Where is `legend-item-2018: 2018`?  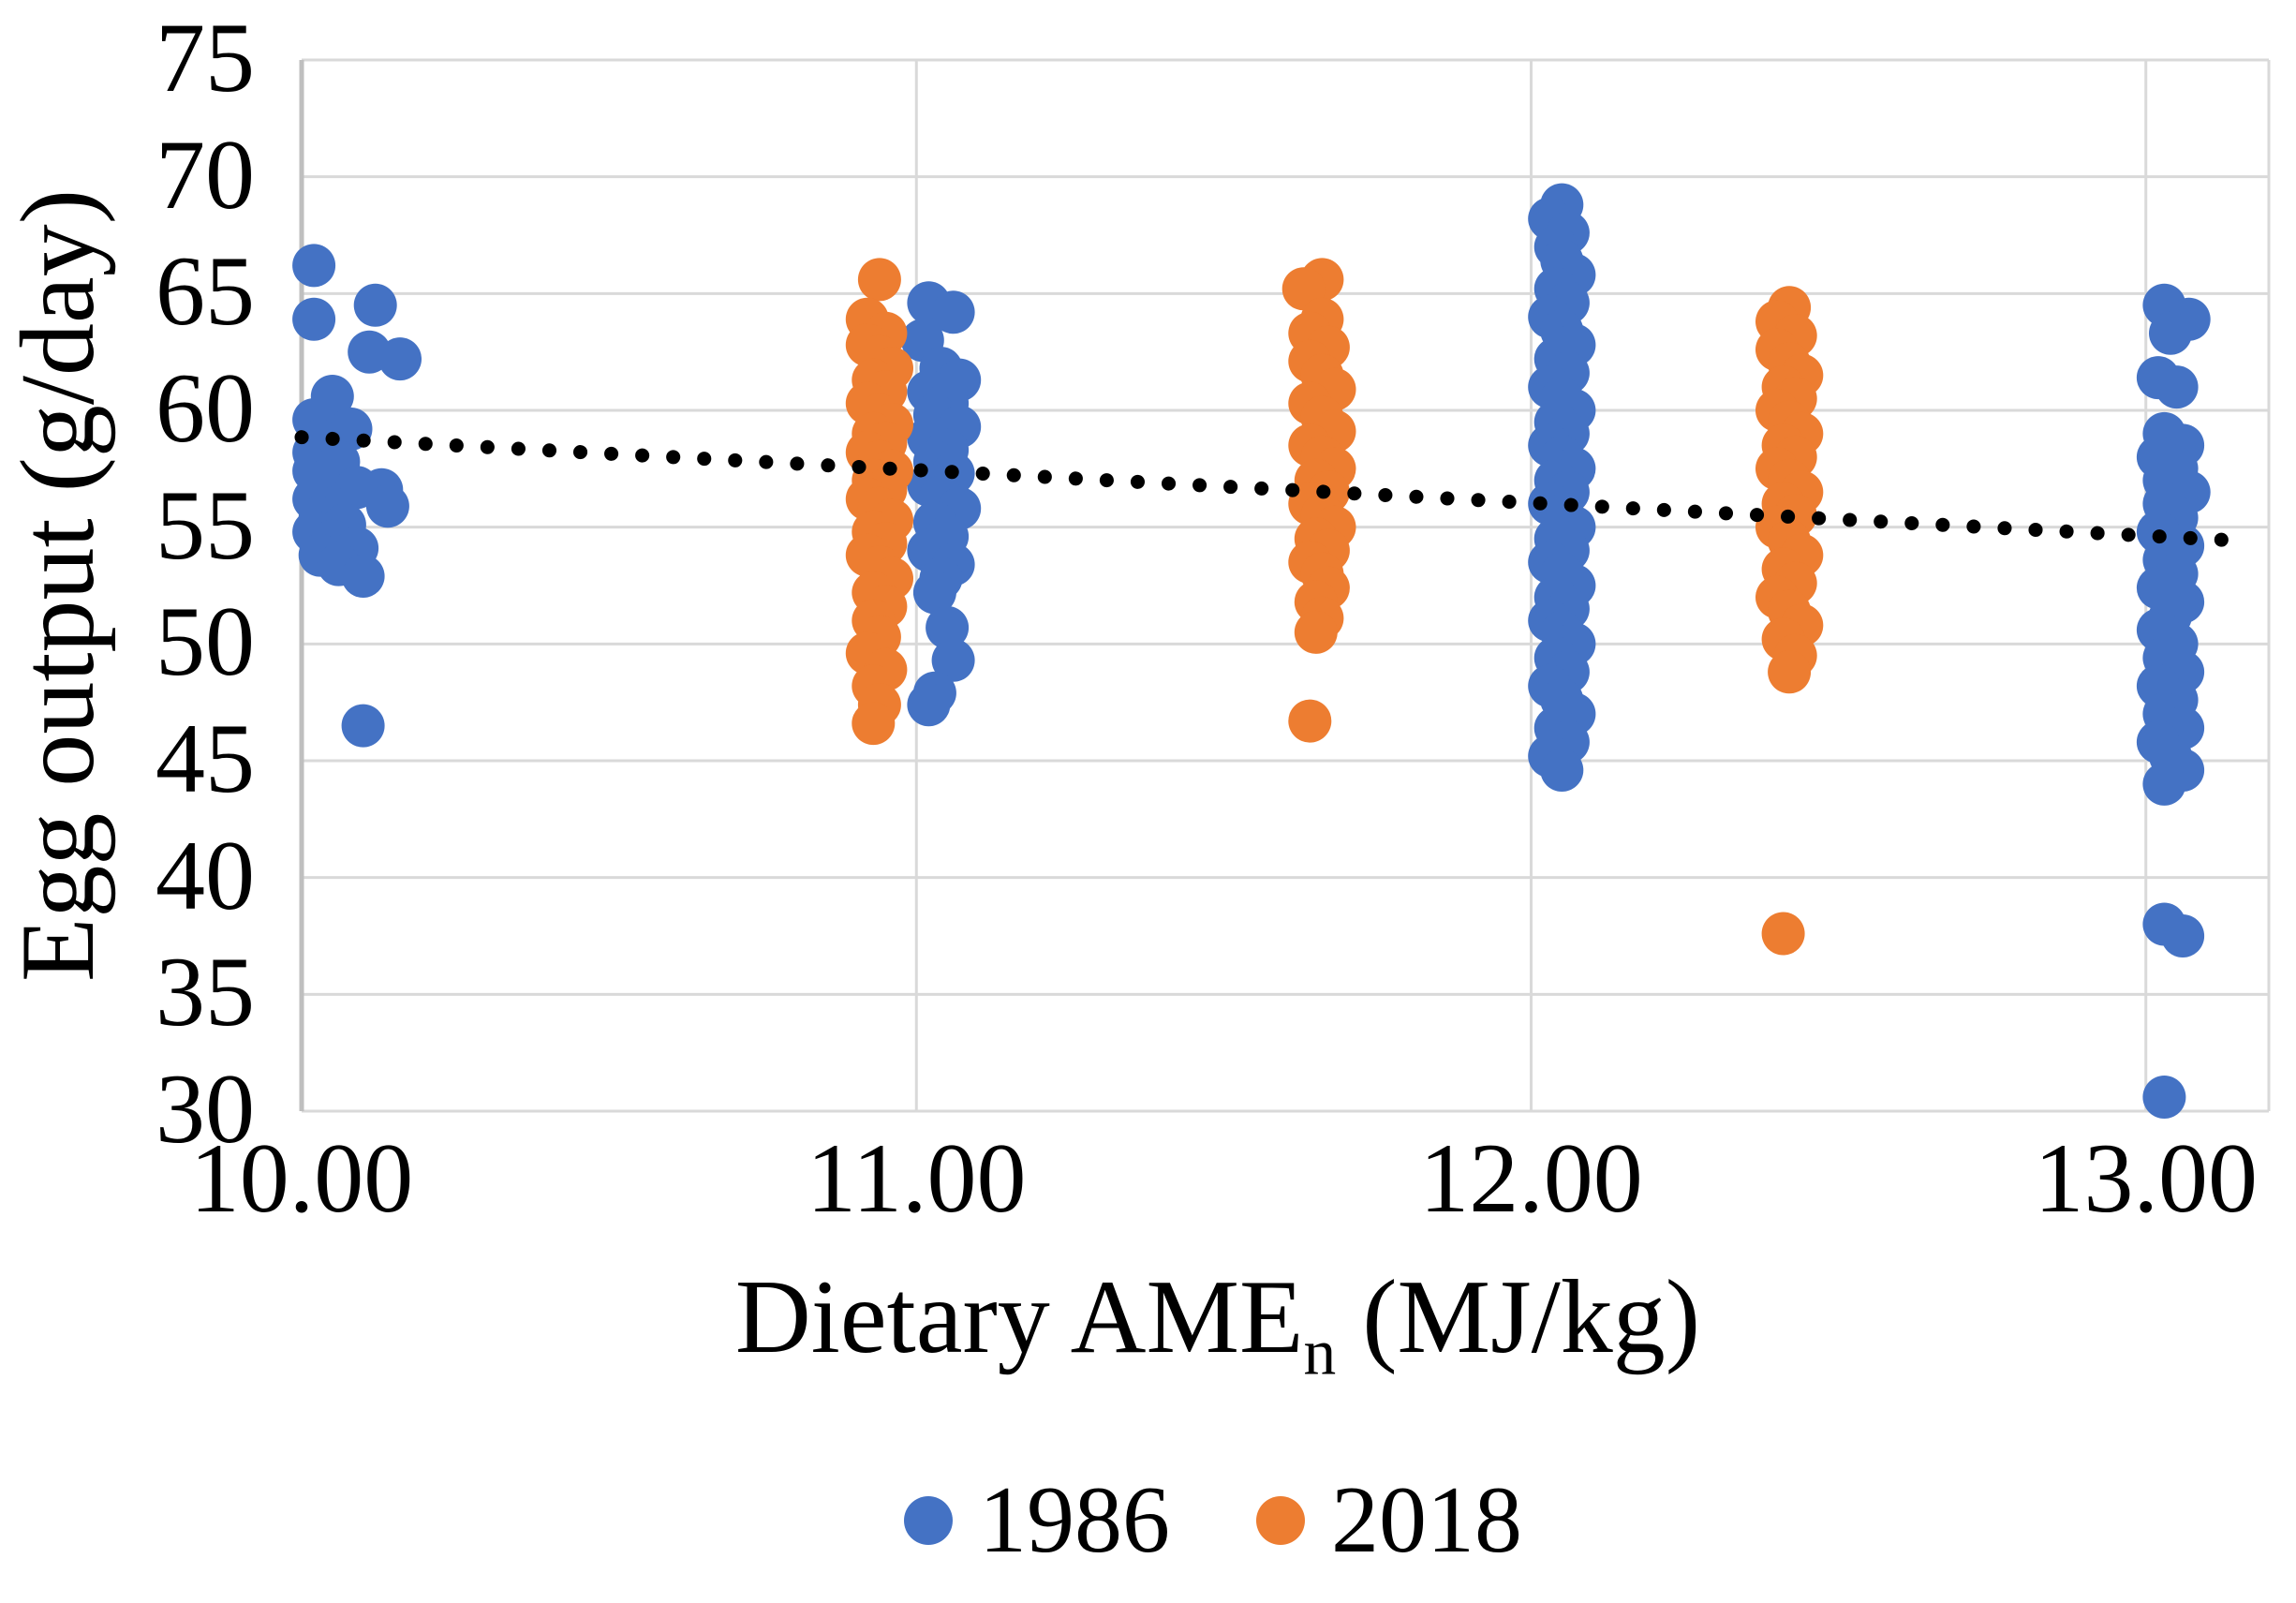
legend-item-2018: 2018 is located at coordinates (1389, 1520).